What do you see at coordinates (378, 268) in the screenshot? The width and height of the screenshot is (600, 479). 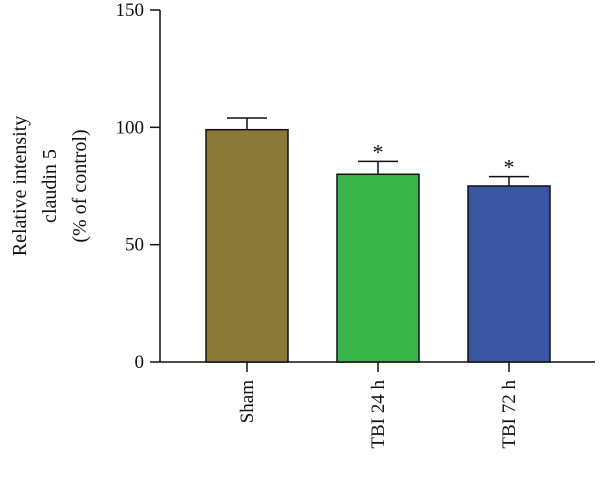 I see `bar-tbi-24-h` at bounding box center [378, 268].